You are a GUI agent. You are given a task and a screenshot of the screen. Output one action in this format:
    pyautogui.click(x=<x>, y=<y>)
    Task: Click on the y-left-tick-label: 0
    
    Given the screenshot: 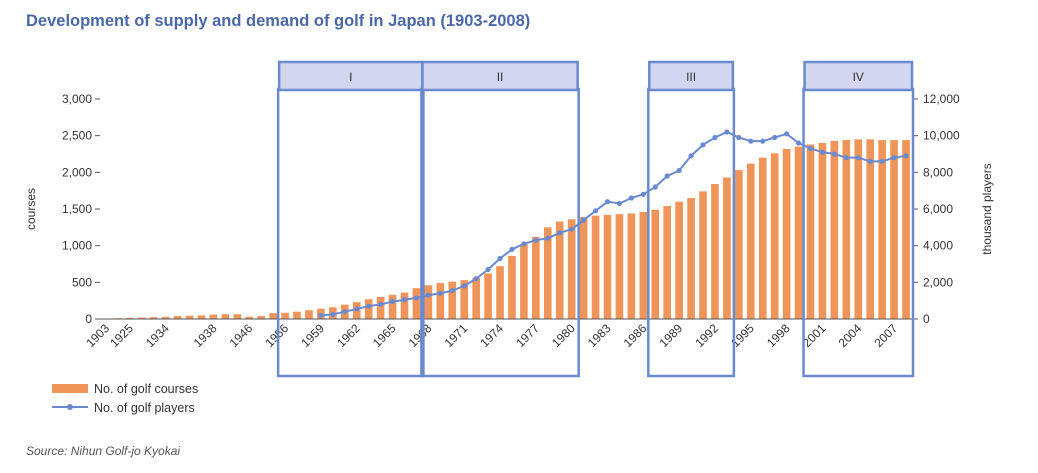 What is the action you would take?
    pyautogui.click(x=88, y=319)
    